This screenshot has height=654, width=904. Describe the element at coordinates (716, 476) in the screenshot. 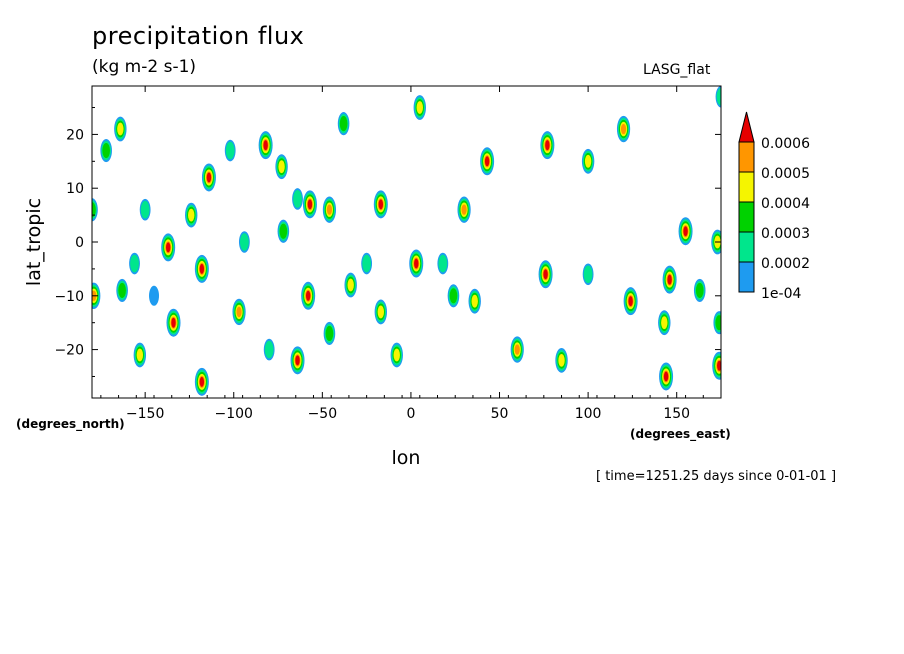

I see `time-stamp: [ time=1251.25 days since 0-01-01 ]` at that location.